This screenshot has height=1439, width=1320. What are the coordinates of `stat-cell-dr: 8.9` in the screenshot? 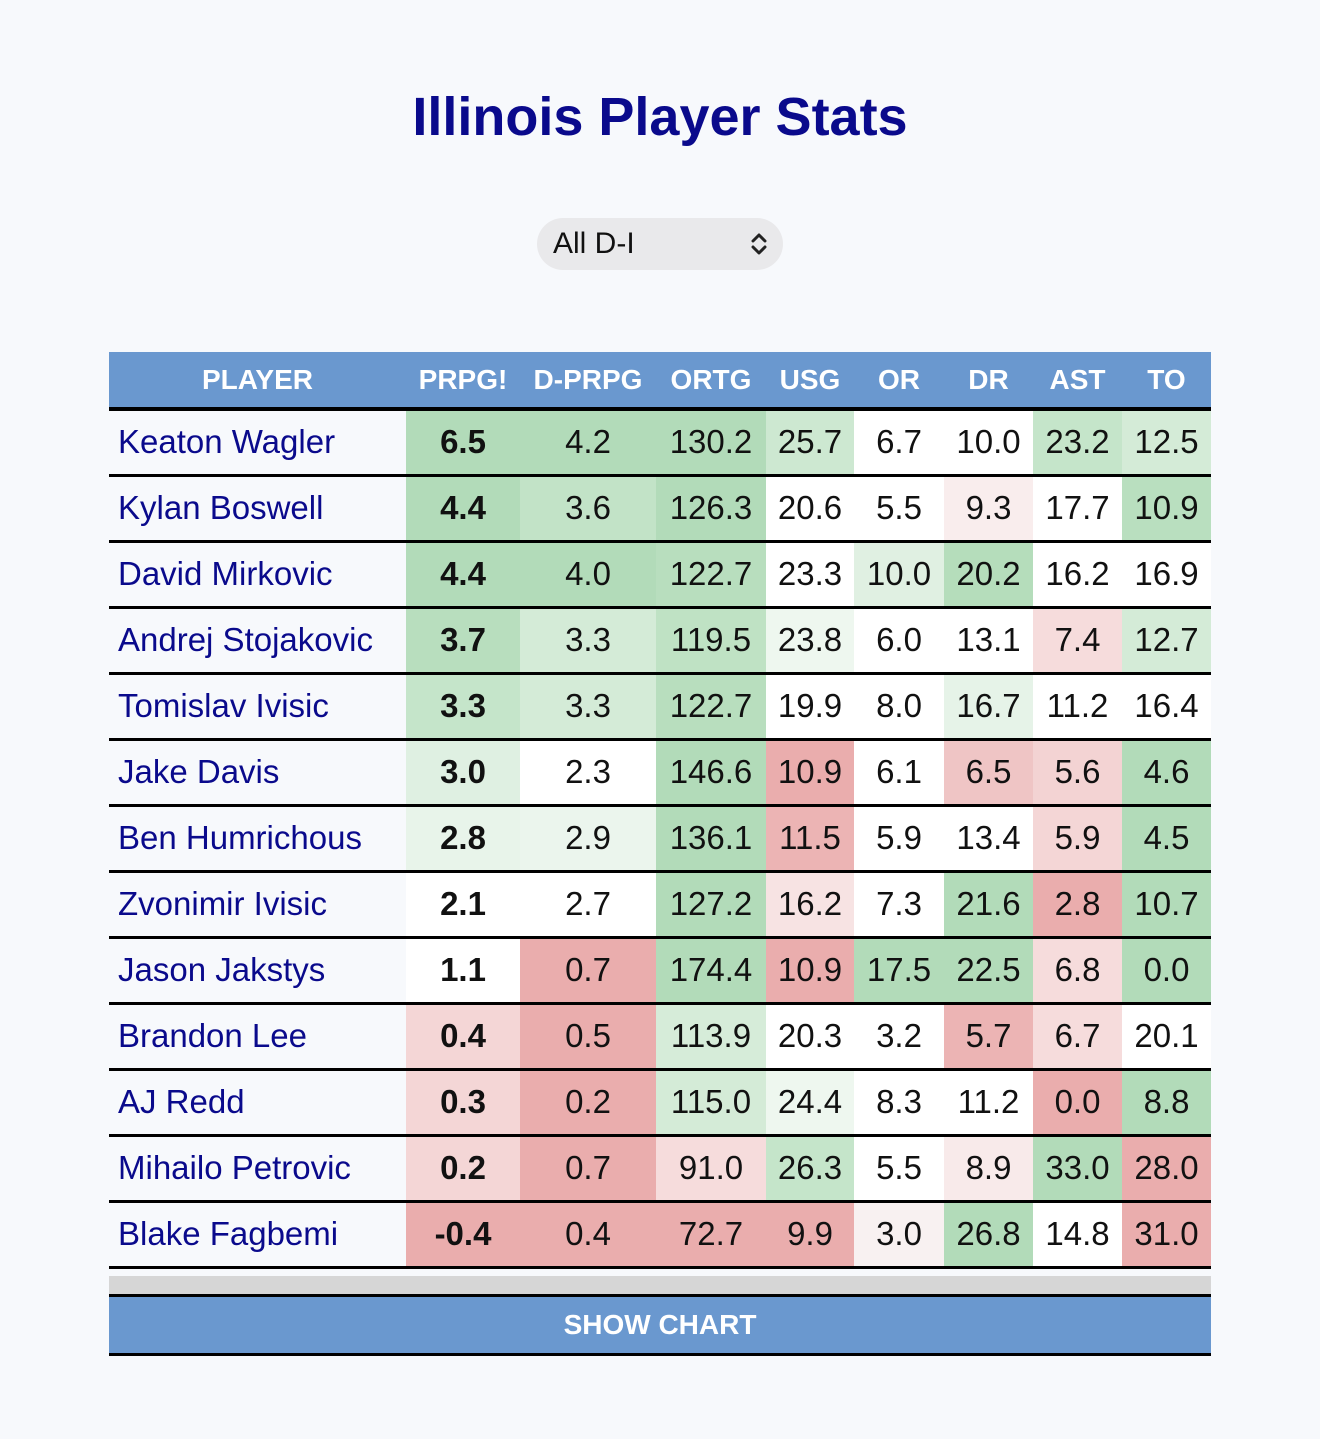 It's located at (988, 1169).